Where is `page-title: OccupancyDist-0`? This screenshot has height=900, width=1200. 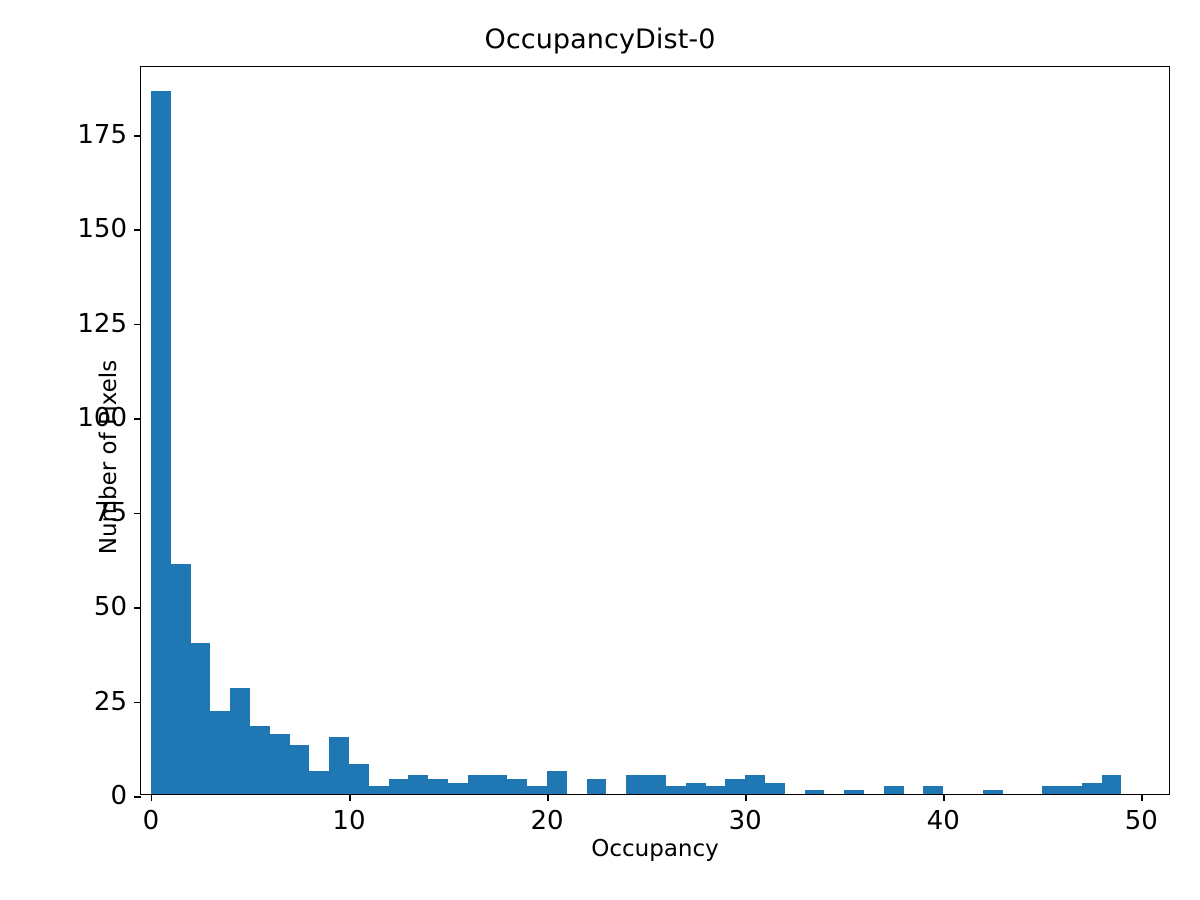 page-title: OccupancyDist-0 is located at coordinates (600, 39).